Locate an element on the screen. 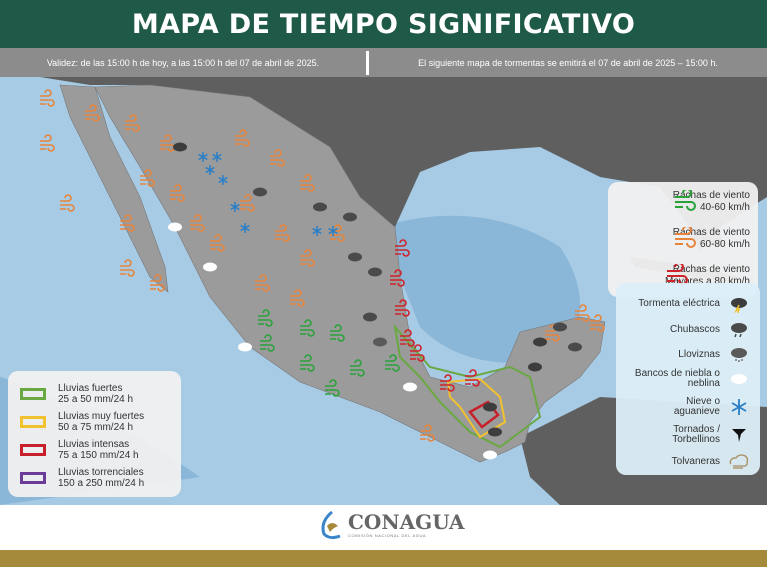 The width and height of the screenshot is (767, 567). intense-rain-swatch is located at coordinates (33, 450).